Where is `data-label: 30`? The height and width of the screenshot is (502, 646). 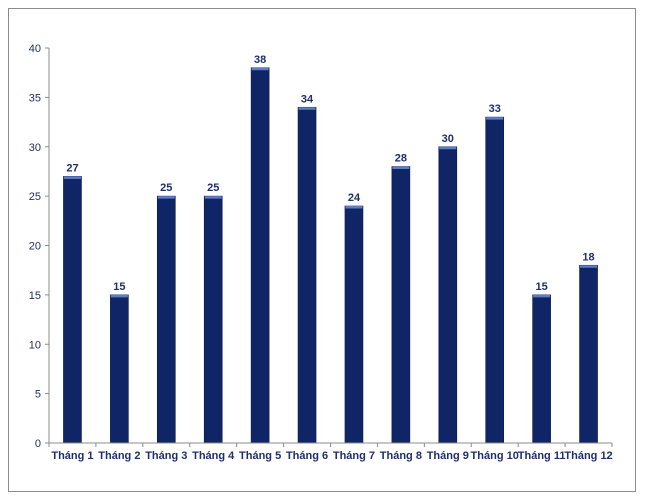
data-label: 30 is located at coordinates (448, 139).